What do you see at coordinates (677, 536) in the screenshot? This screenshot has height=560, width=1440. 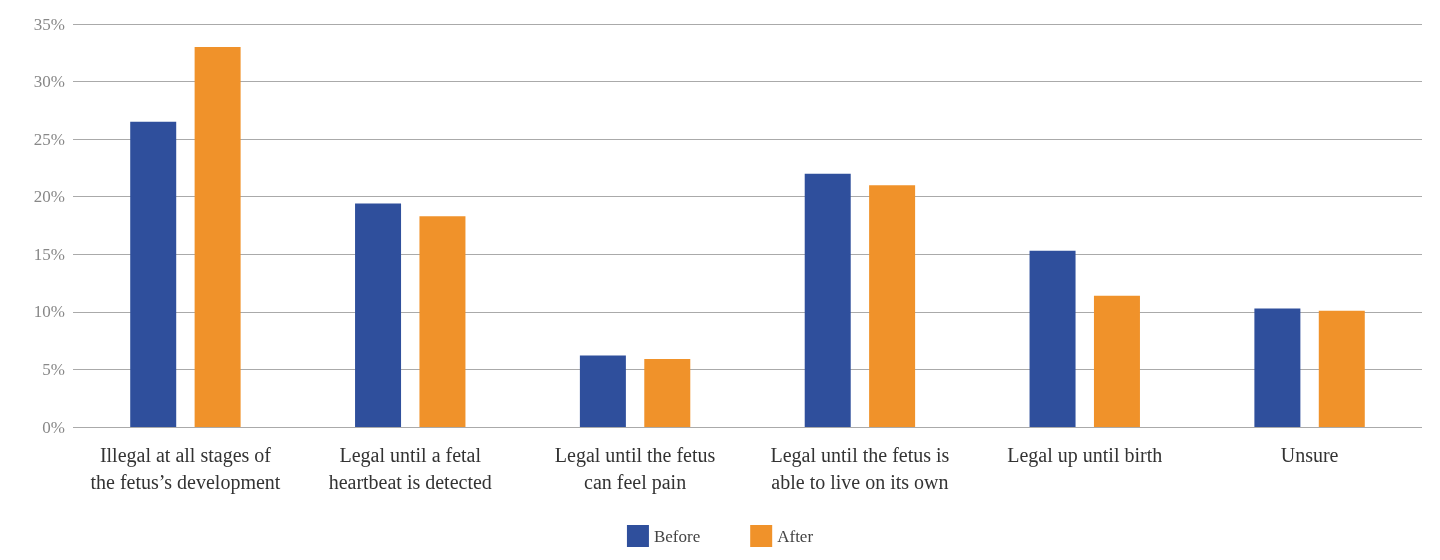 I see `legend-label: Before` at bounding box center [677, 536].